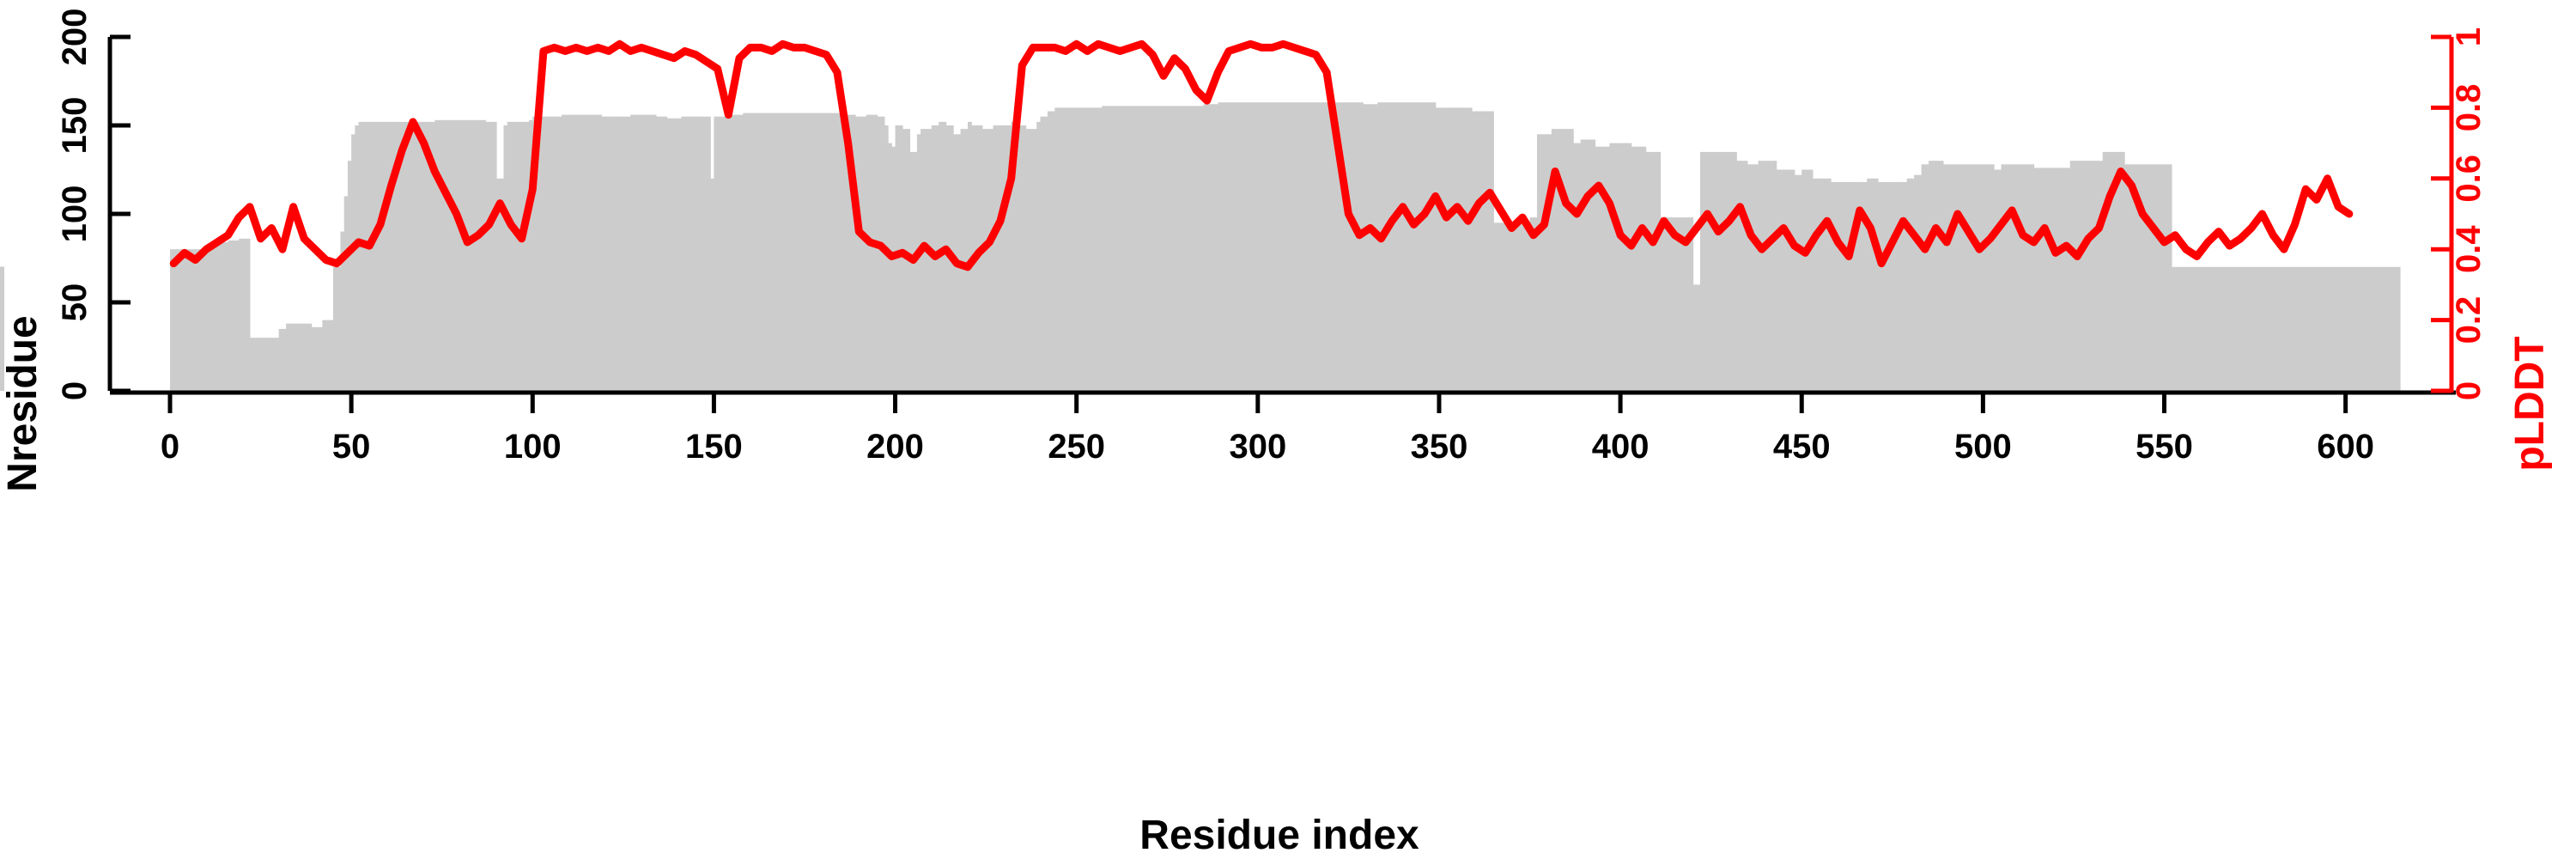 The width and height of the screenshot is (2576, 859). I want to click on axis-tick-label: 200, so click(895, 447).